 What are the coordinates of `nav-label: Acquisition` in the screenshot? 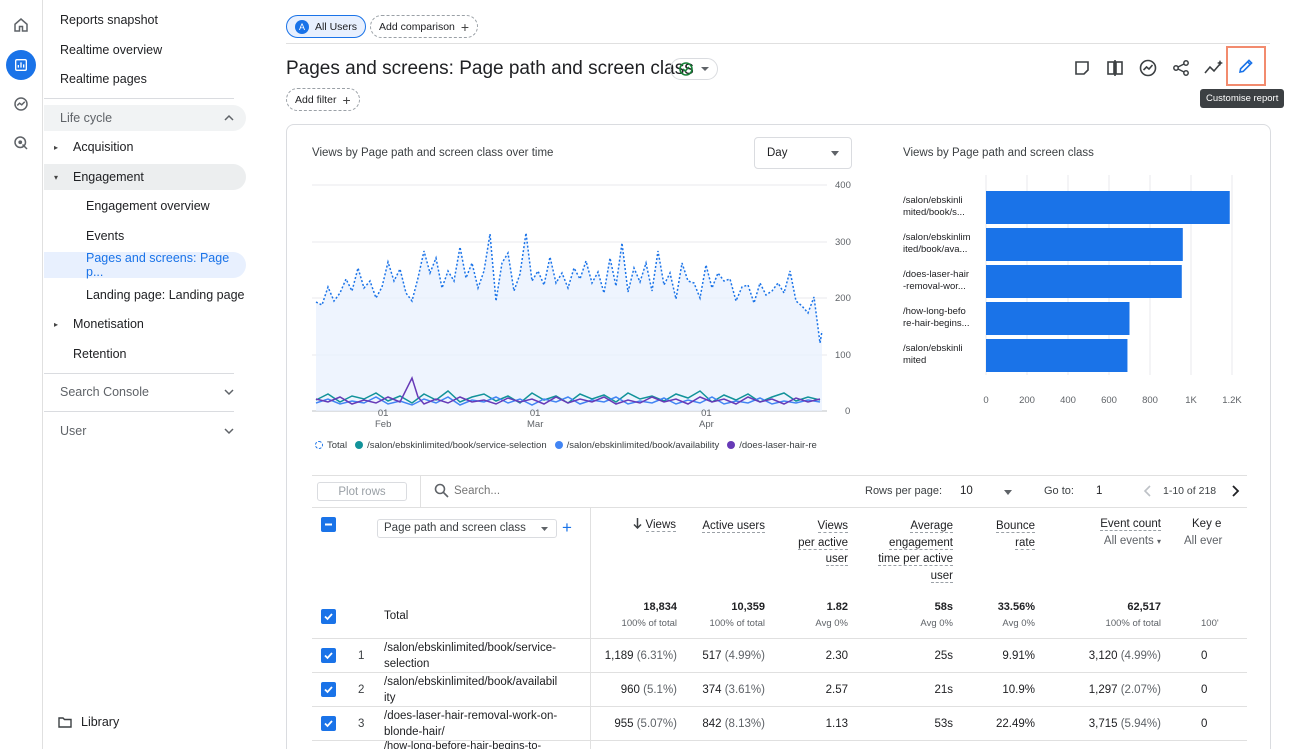 It's located at (103, 147).